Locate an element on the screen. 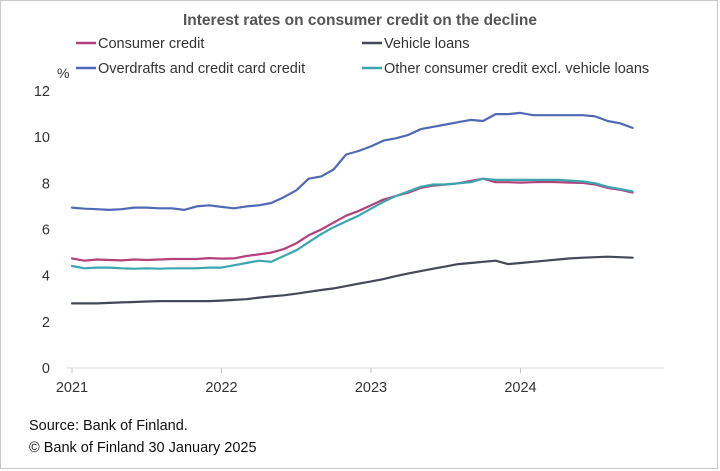  y-tick-label: 10 is located at coordinates (42, 138).